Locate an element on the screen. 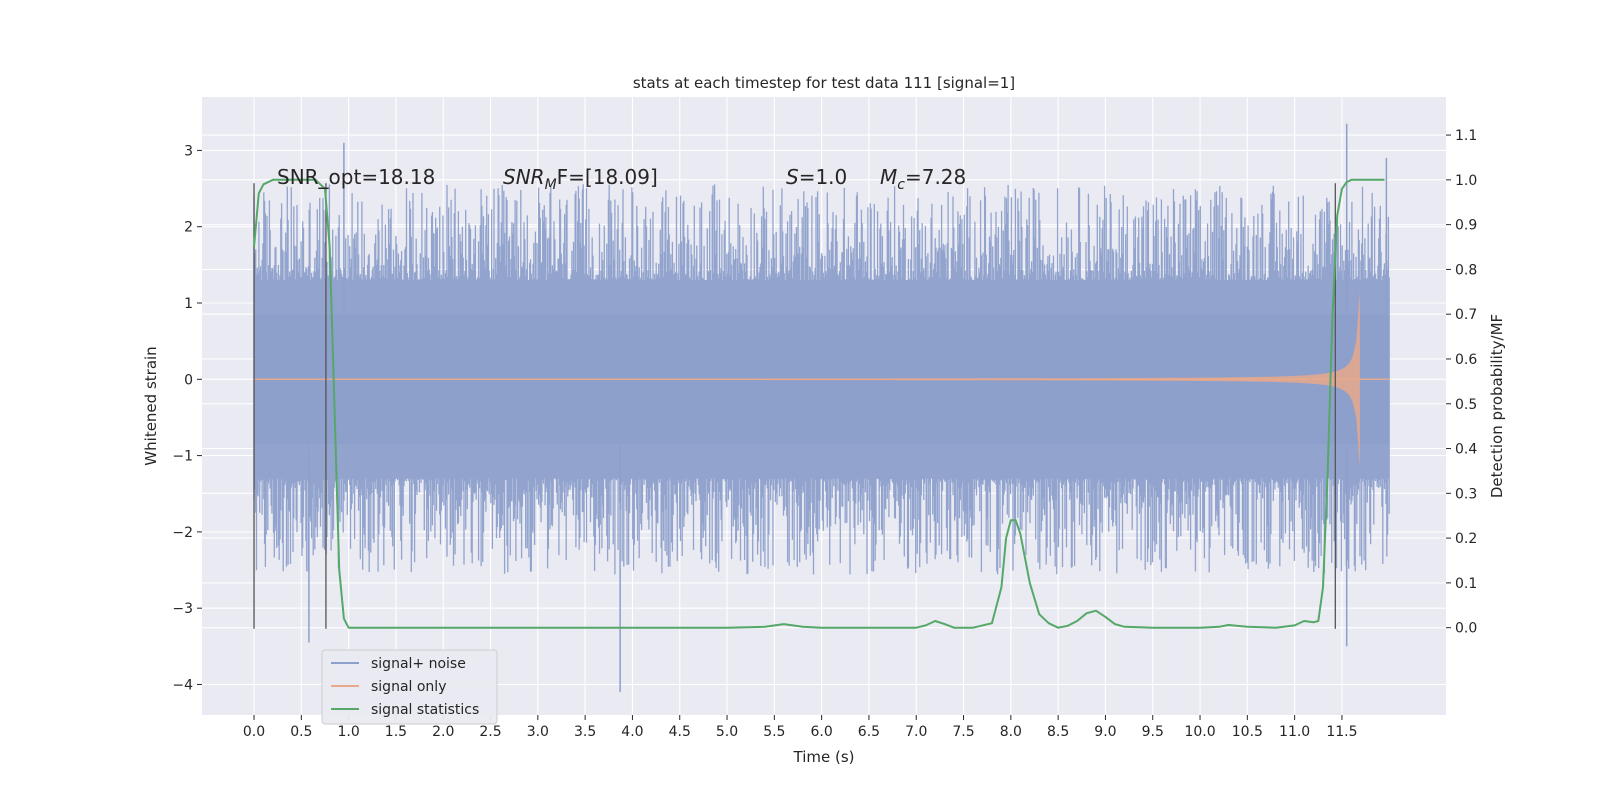 The height and width of the screenshot is (800, 1600). x-tick-label: 10.0 is located at coordinates (1199, 732).